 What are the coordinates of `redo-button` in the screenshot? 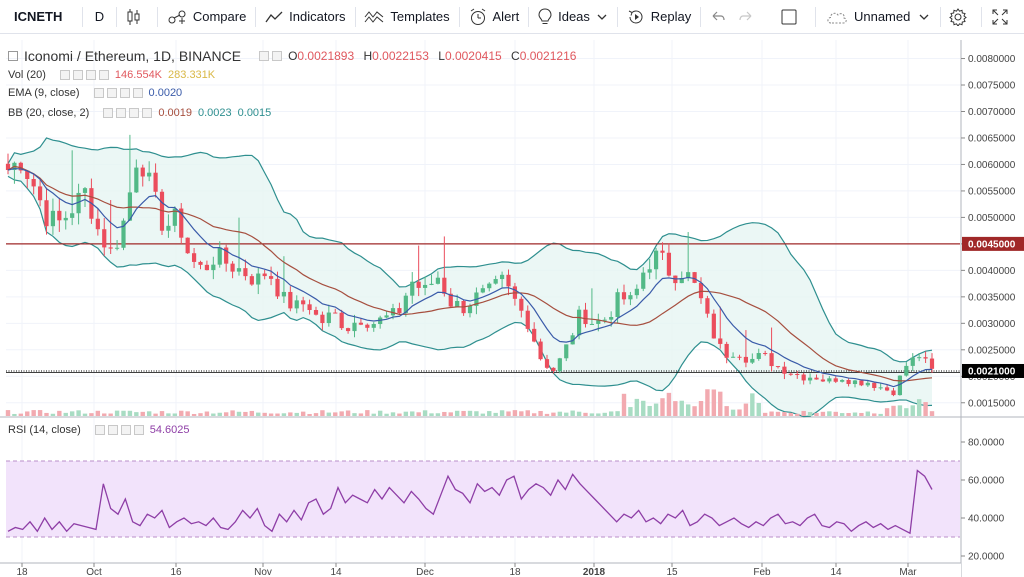 It's located at (753, 17).